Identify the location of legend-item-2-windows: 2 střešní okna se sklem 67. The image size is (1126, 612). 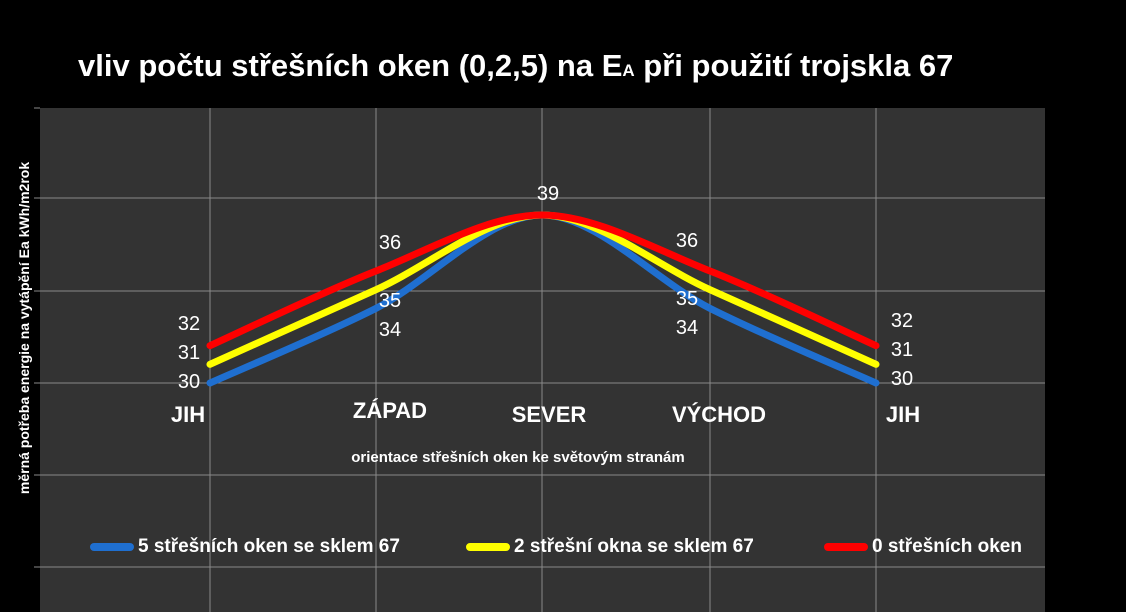
(610, 547).